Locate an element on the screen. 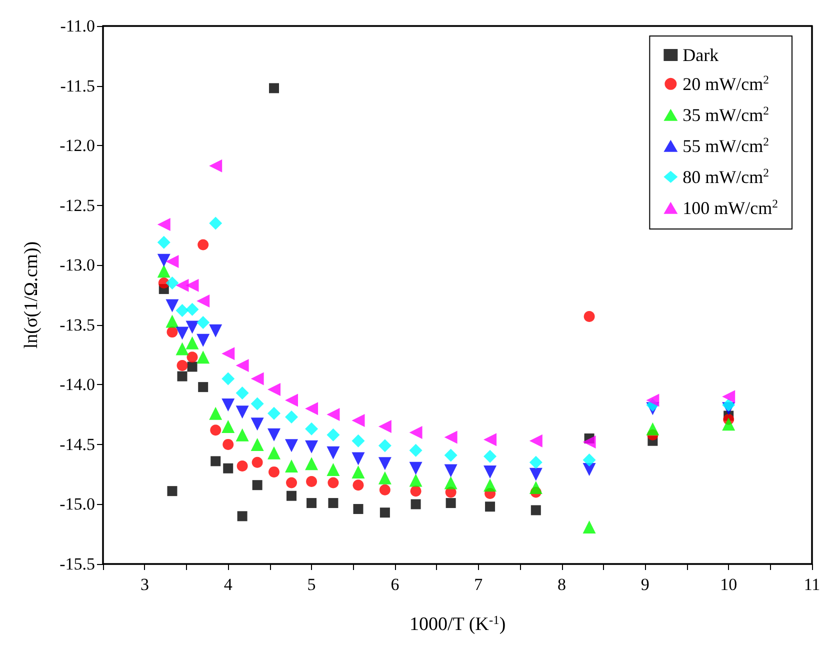 This screenshot has width=835, height=664. y-tick-label: -14.0 is located at coordinates (77, 384).